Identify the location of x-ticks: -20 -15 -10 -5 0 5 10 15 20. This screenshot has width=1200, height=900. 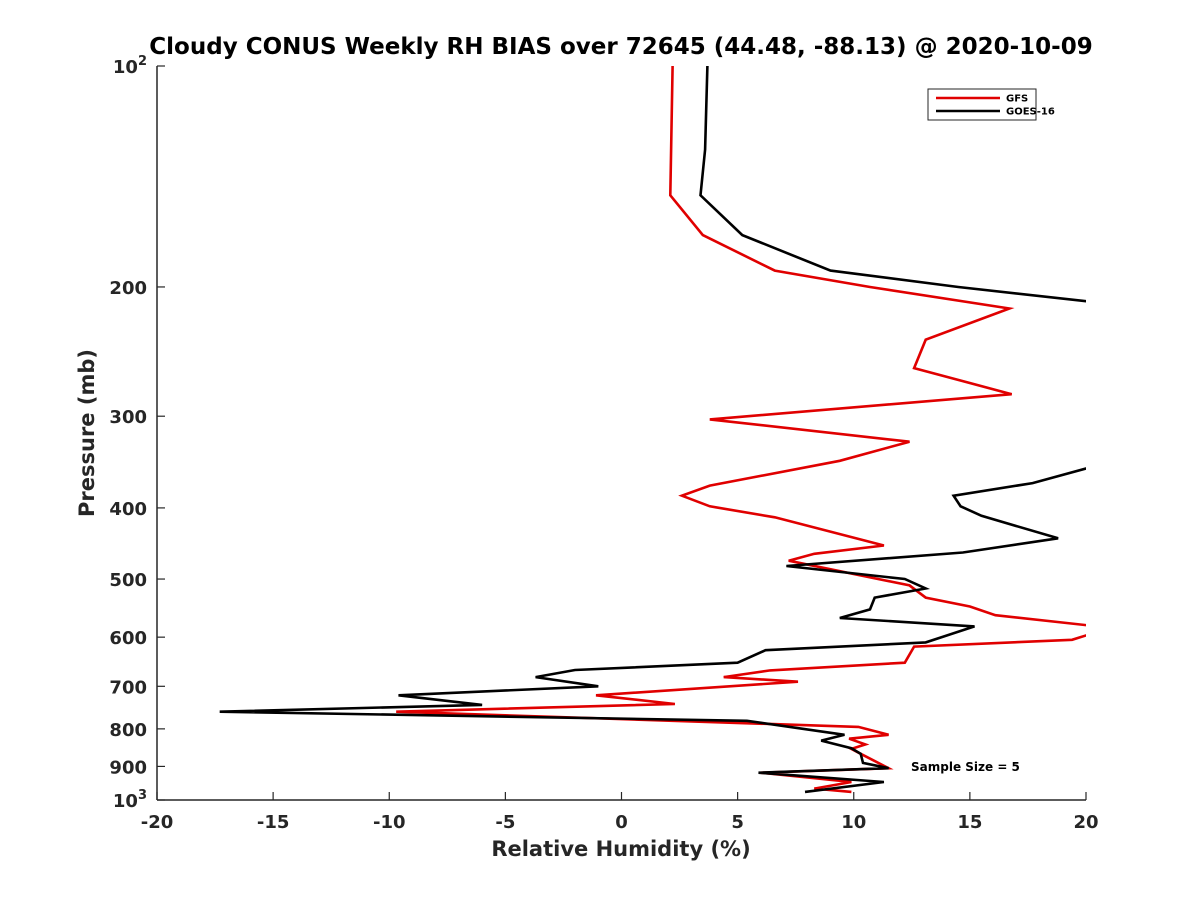
(620, 812).